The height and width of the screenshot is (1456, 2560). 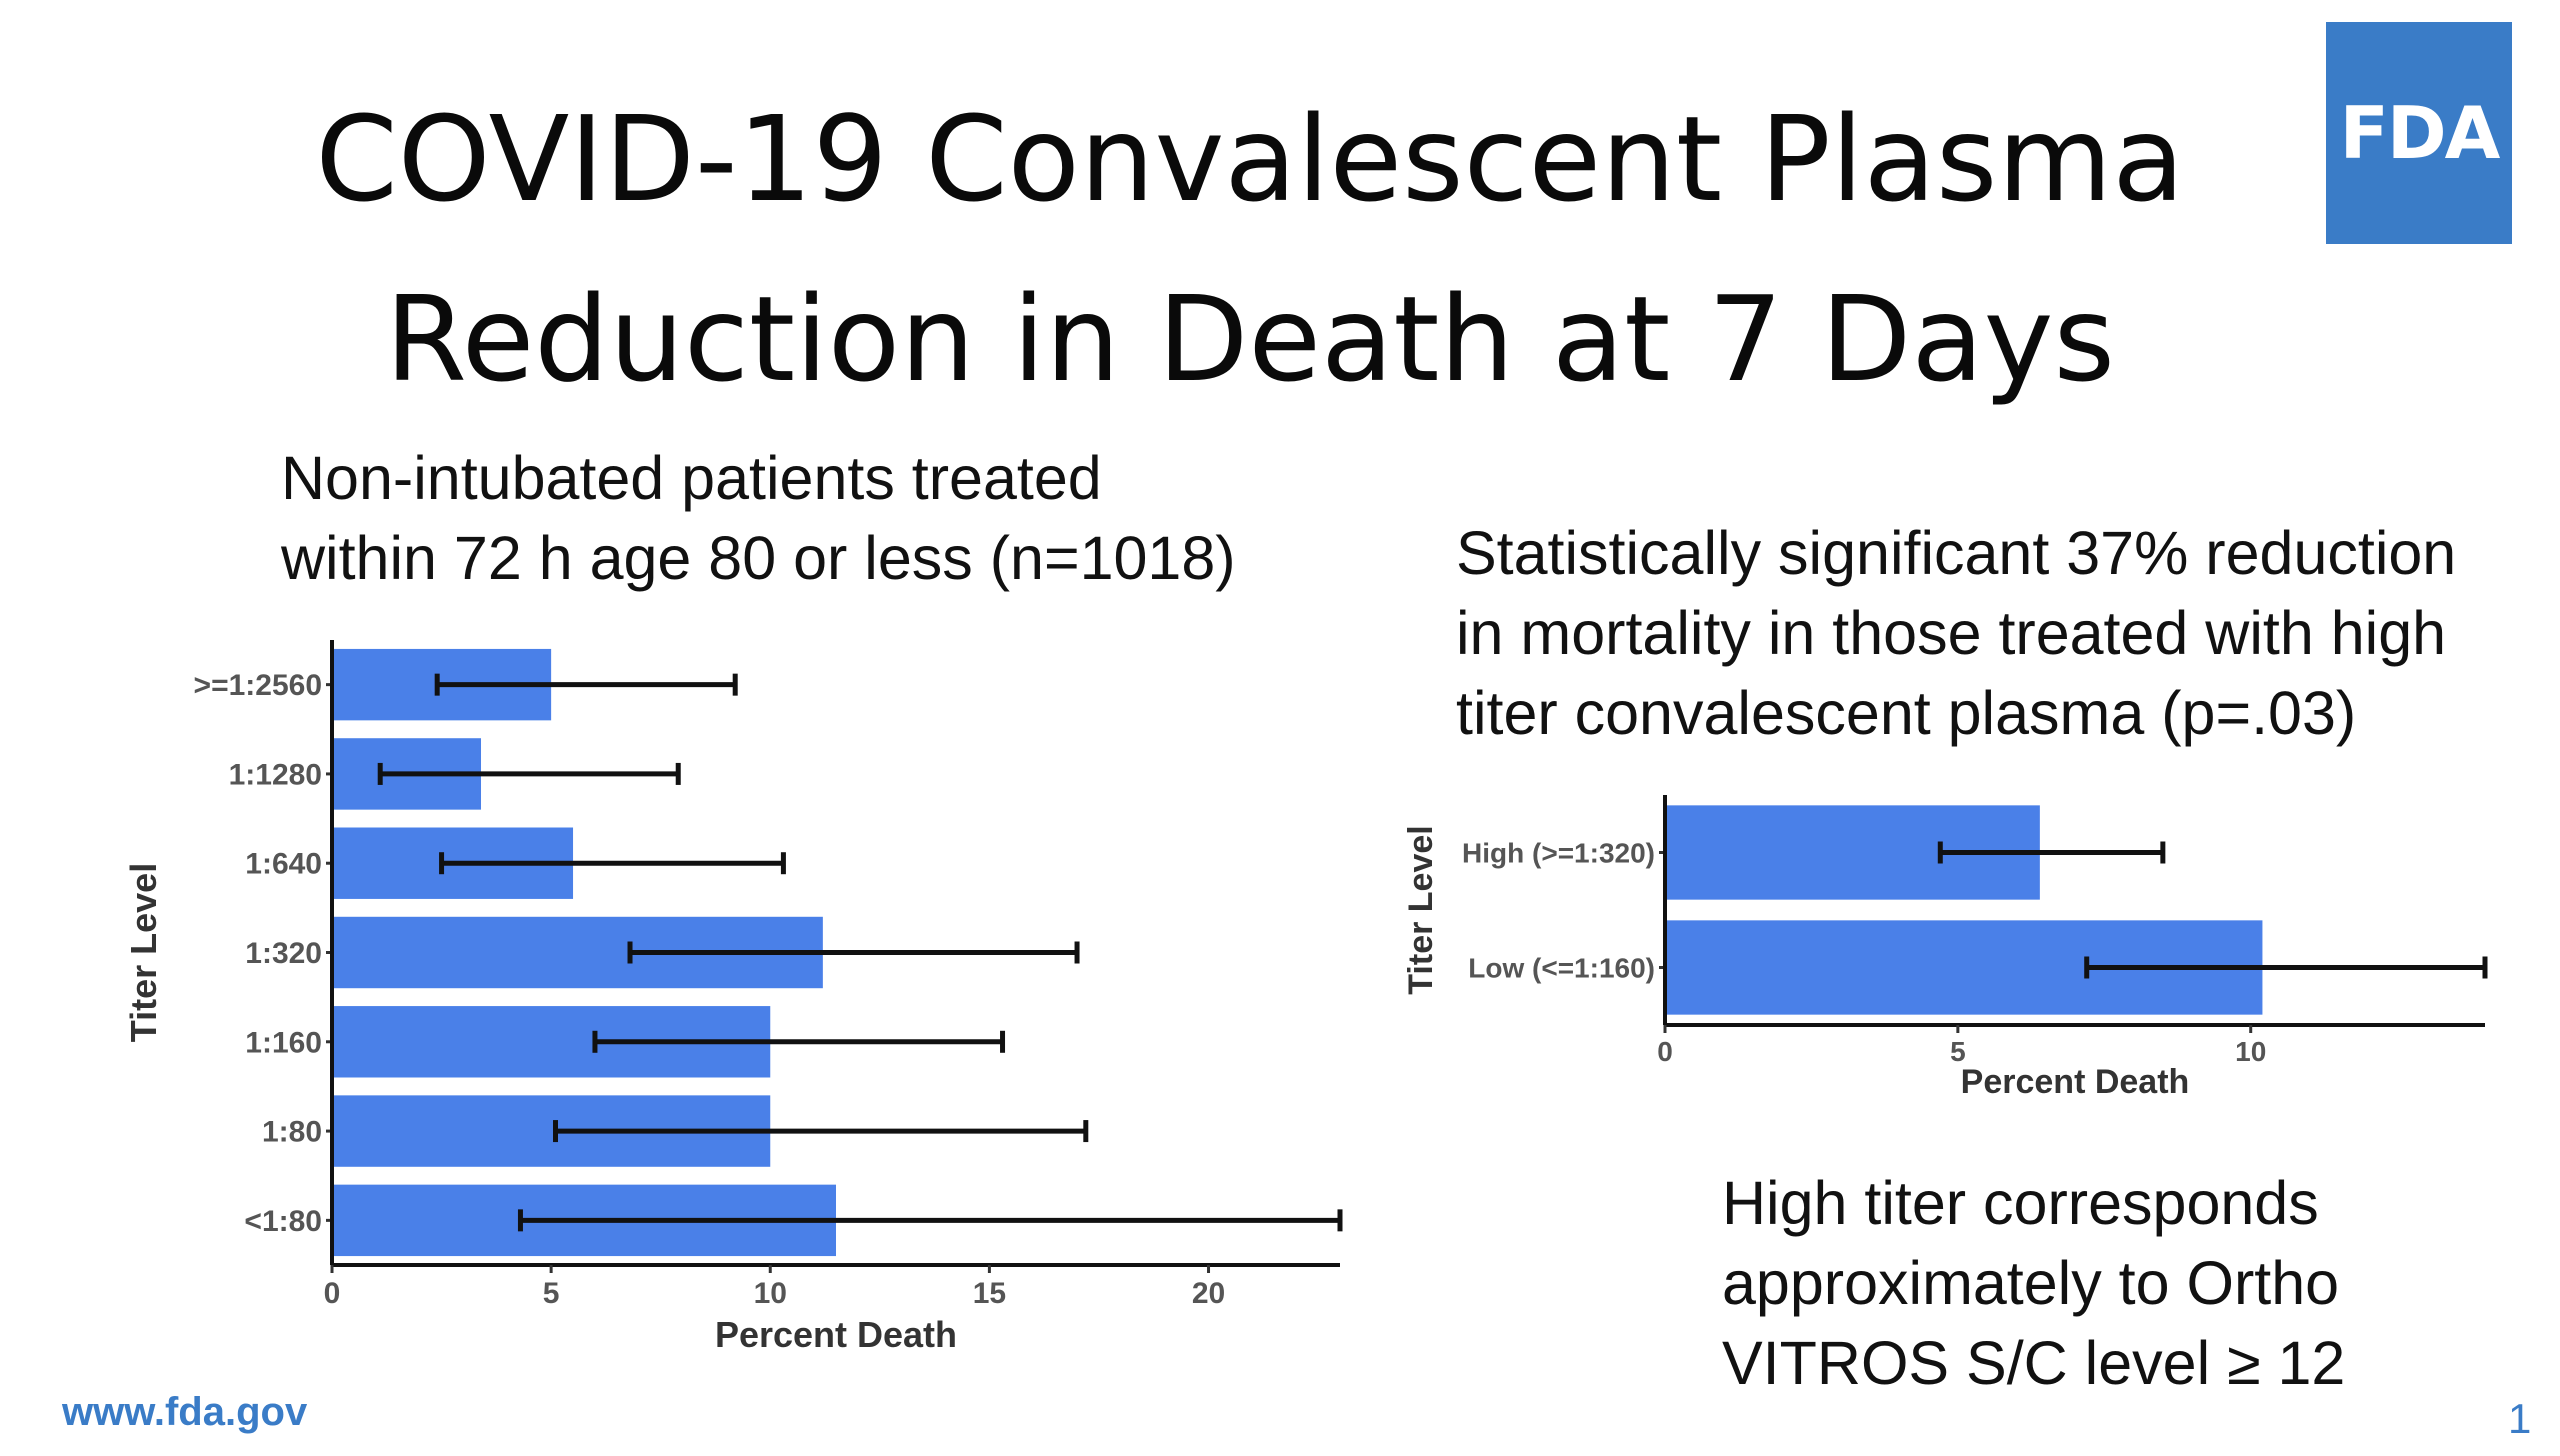 What do you see at coordinates (1558, 852) in the screenshot?
I see `category-label: High (>=1:320)` at bounding box center [1558, 852].